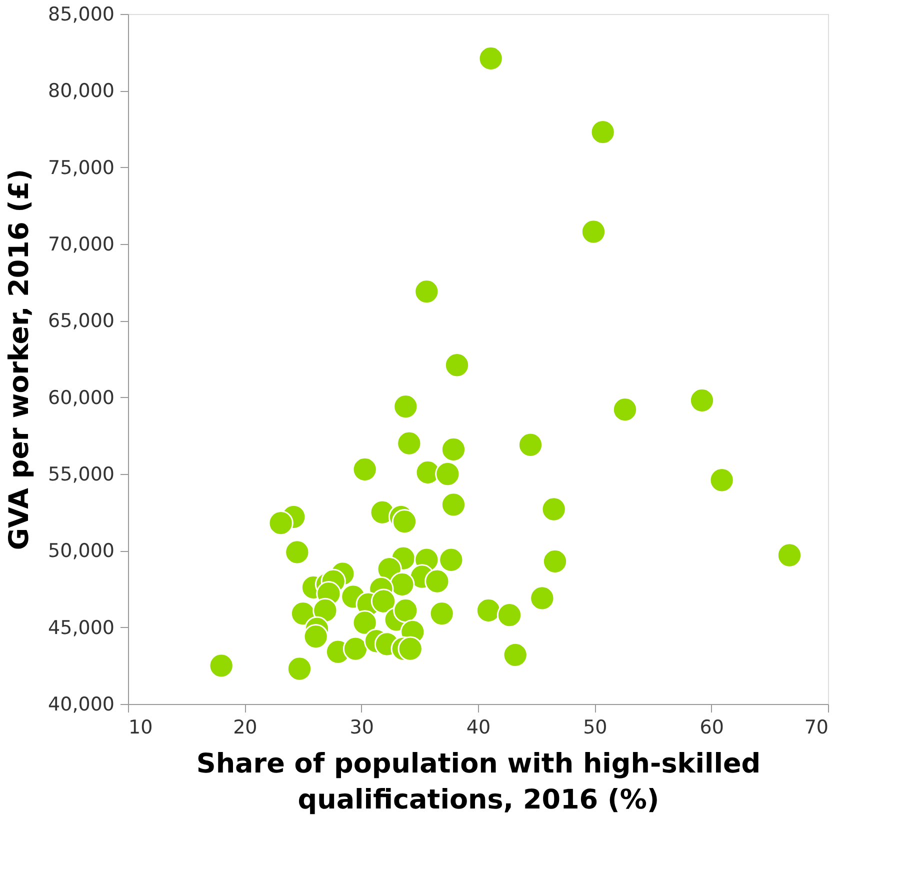 The image size is (902, 879). What do you see at coordinates (81, 245) in the screenshot?
I see `y-tick-label: 70,000` at bounding box center [81, 245].